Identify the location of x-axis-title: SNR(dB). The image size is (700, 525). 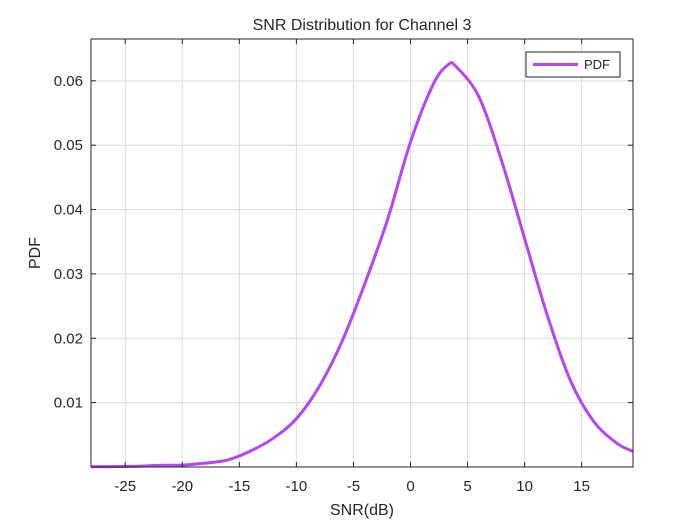
(362, 510).